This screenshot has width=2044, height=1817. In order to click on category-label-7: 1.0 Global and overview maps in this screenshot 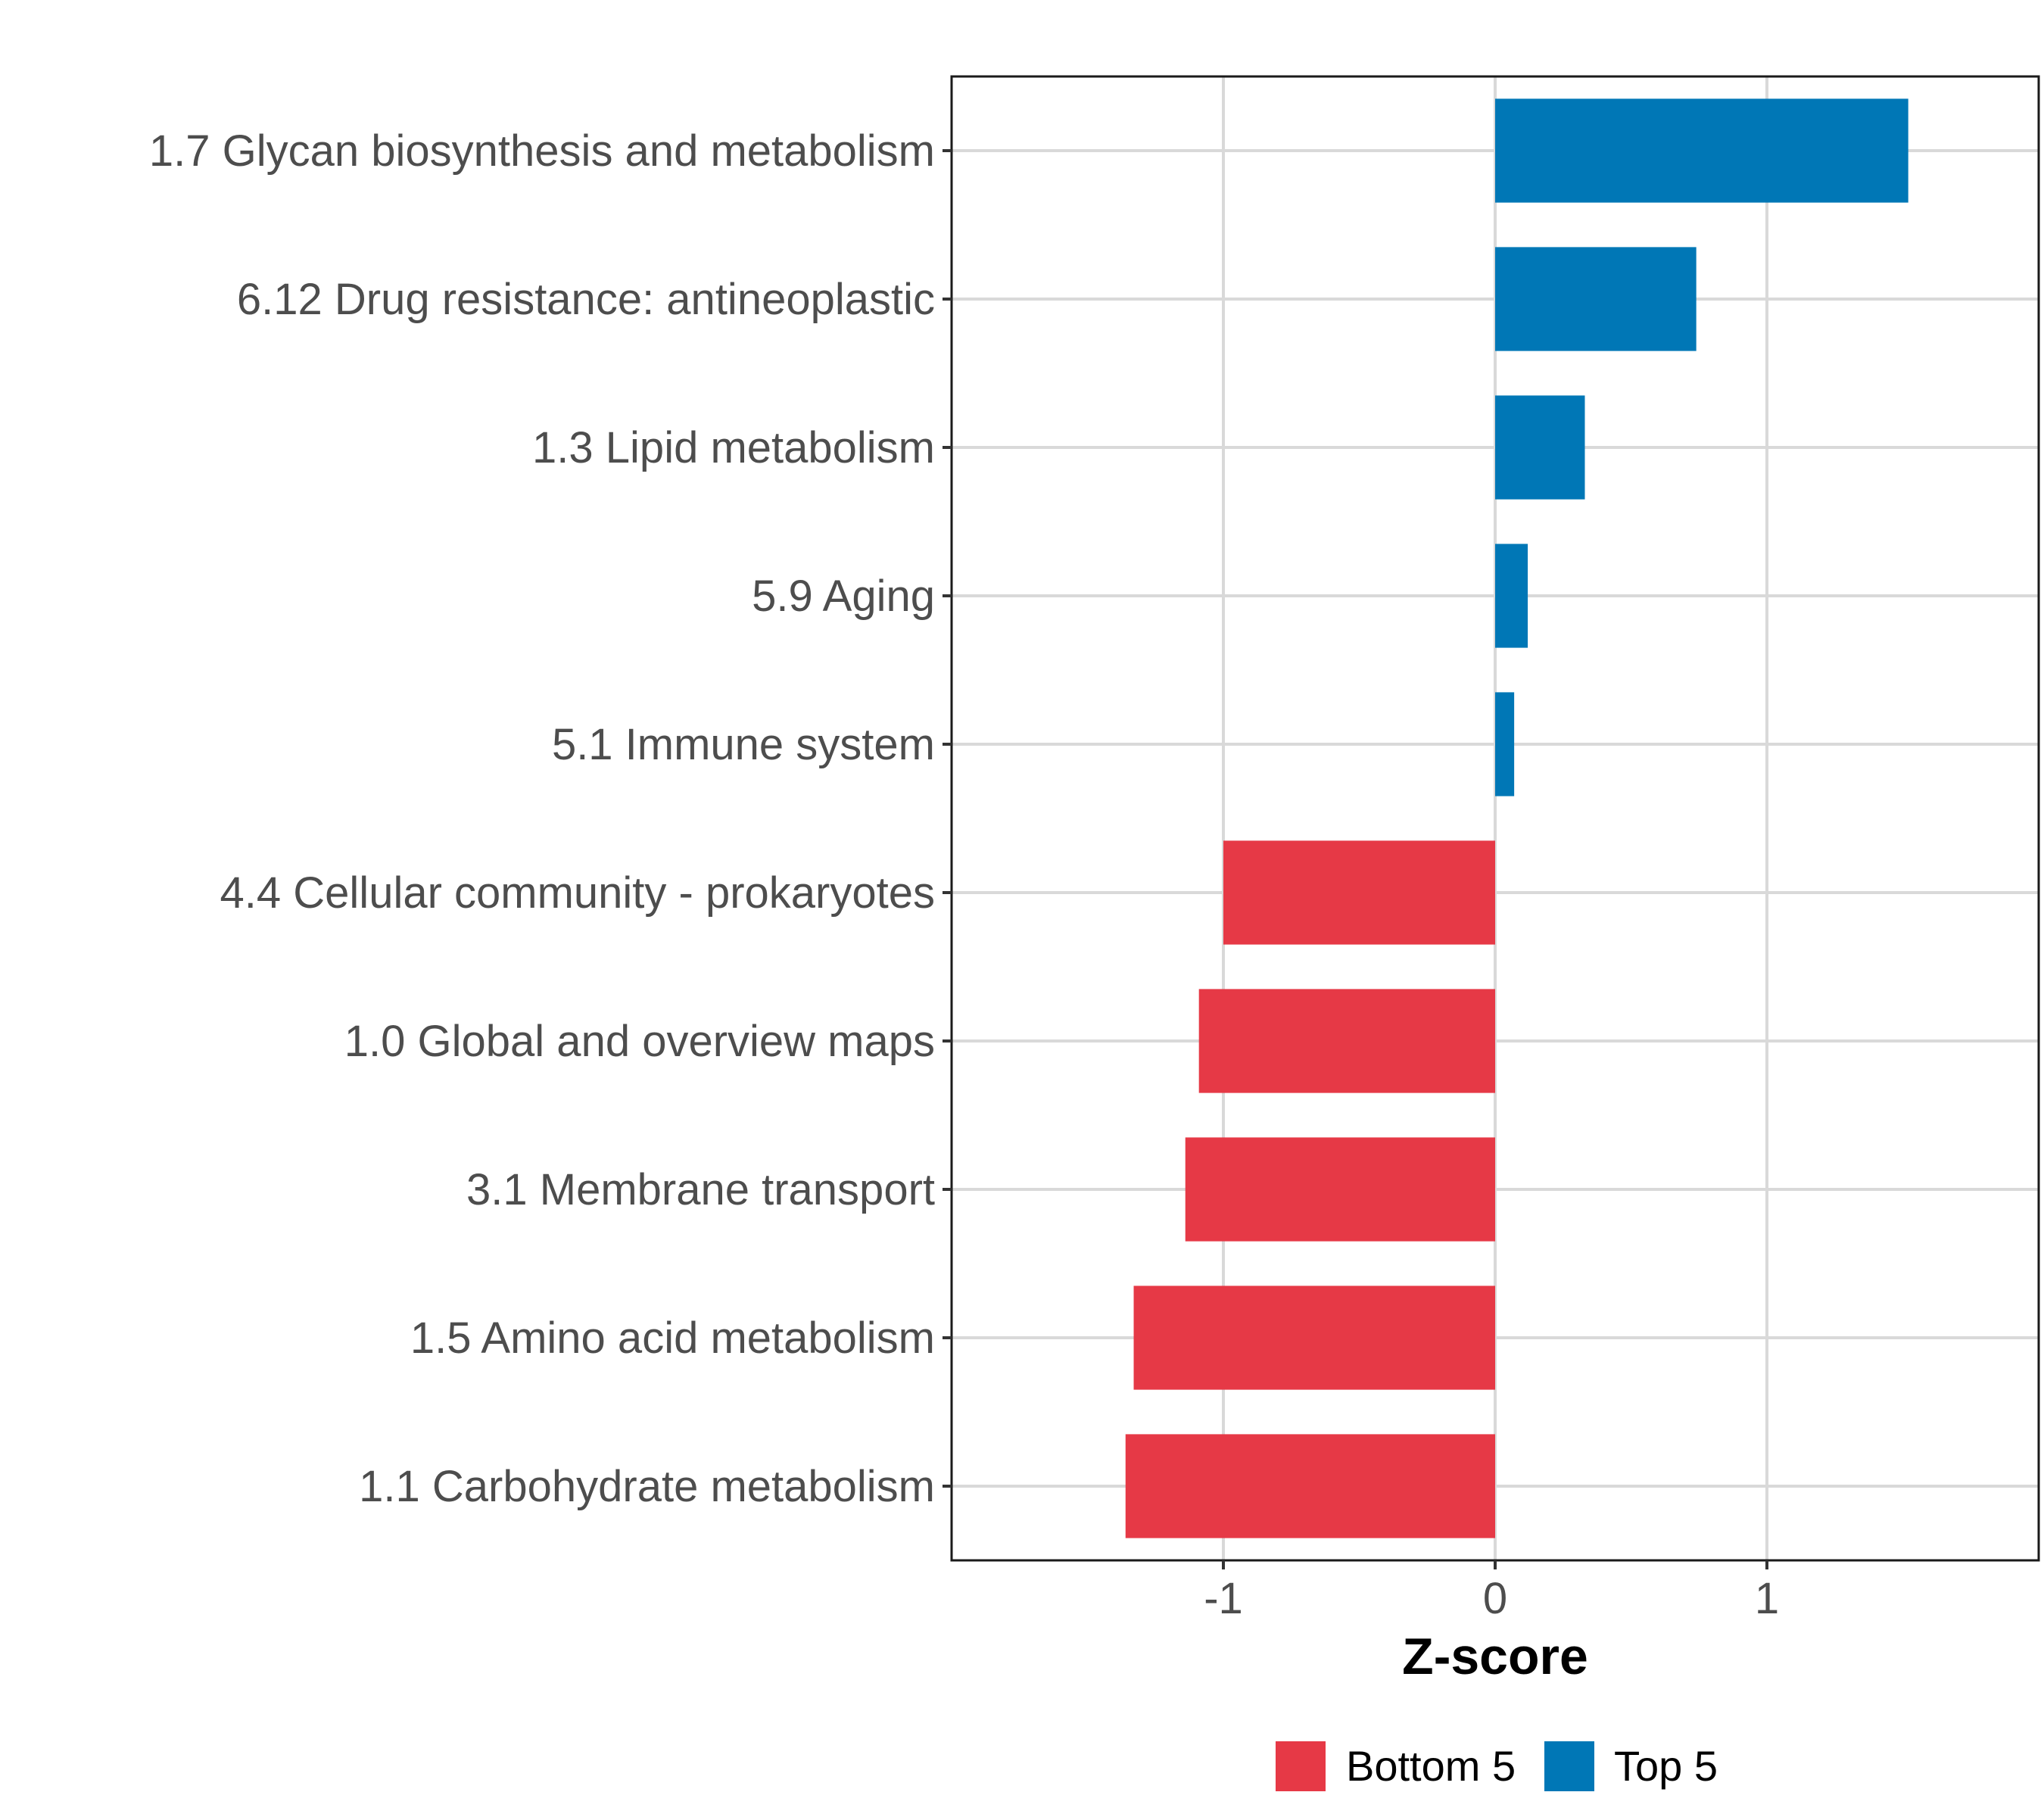, I will do `click(639, 1041)`.